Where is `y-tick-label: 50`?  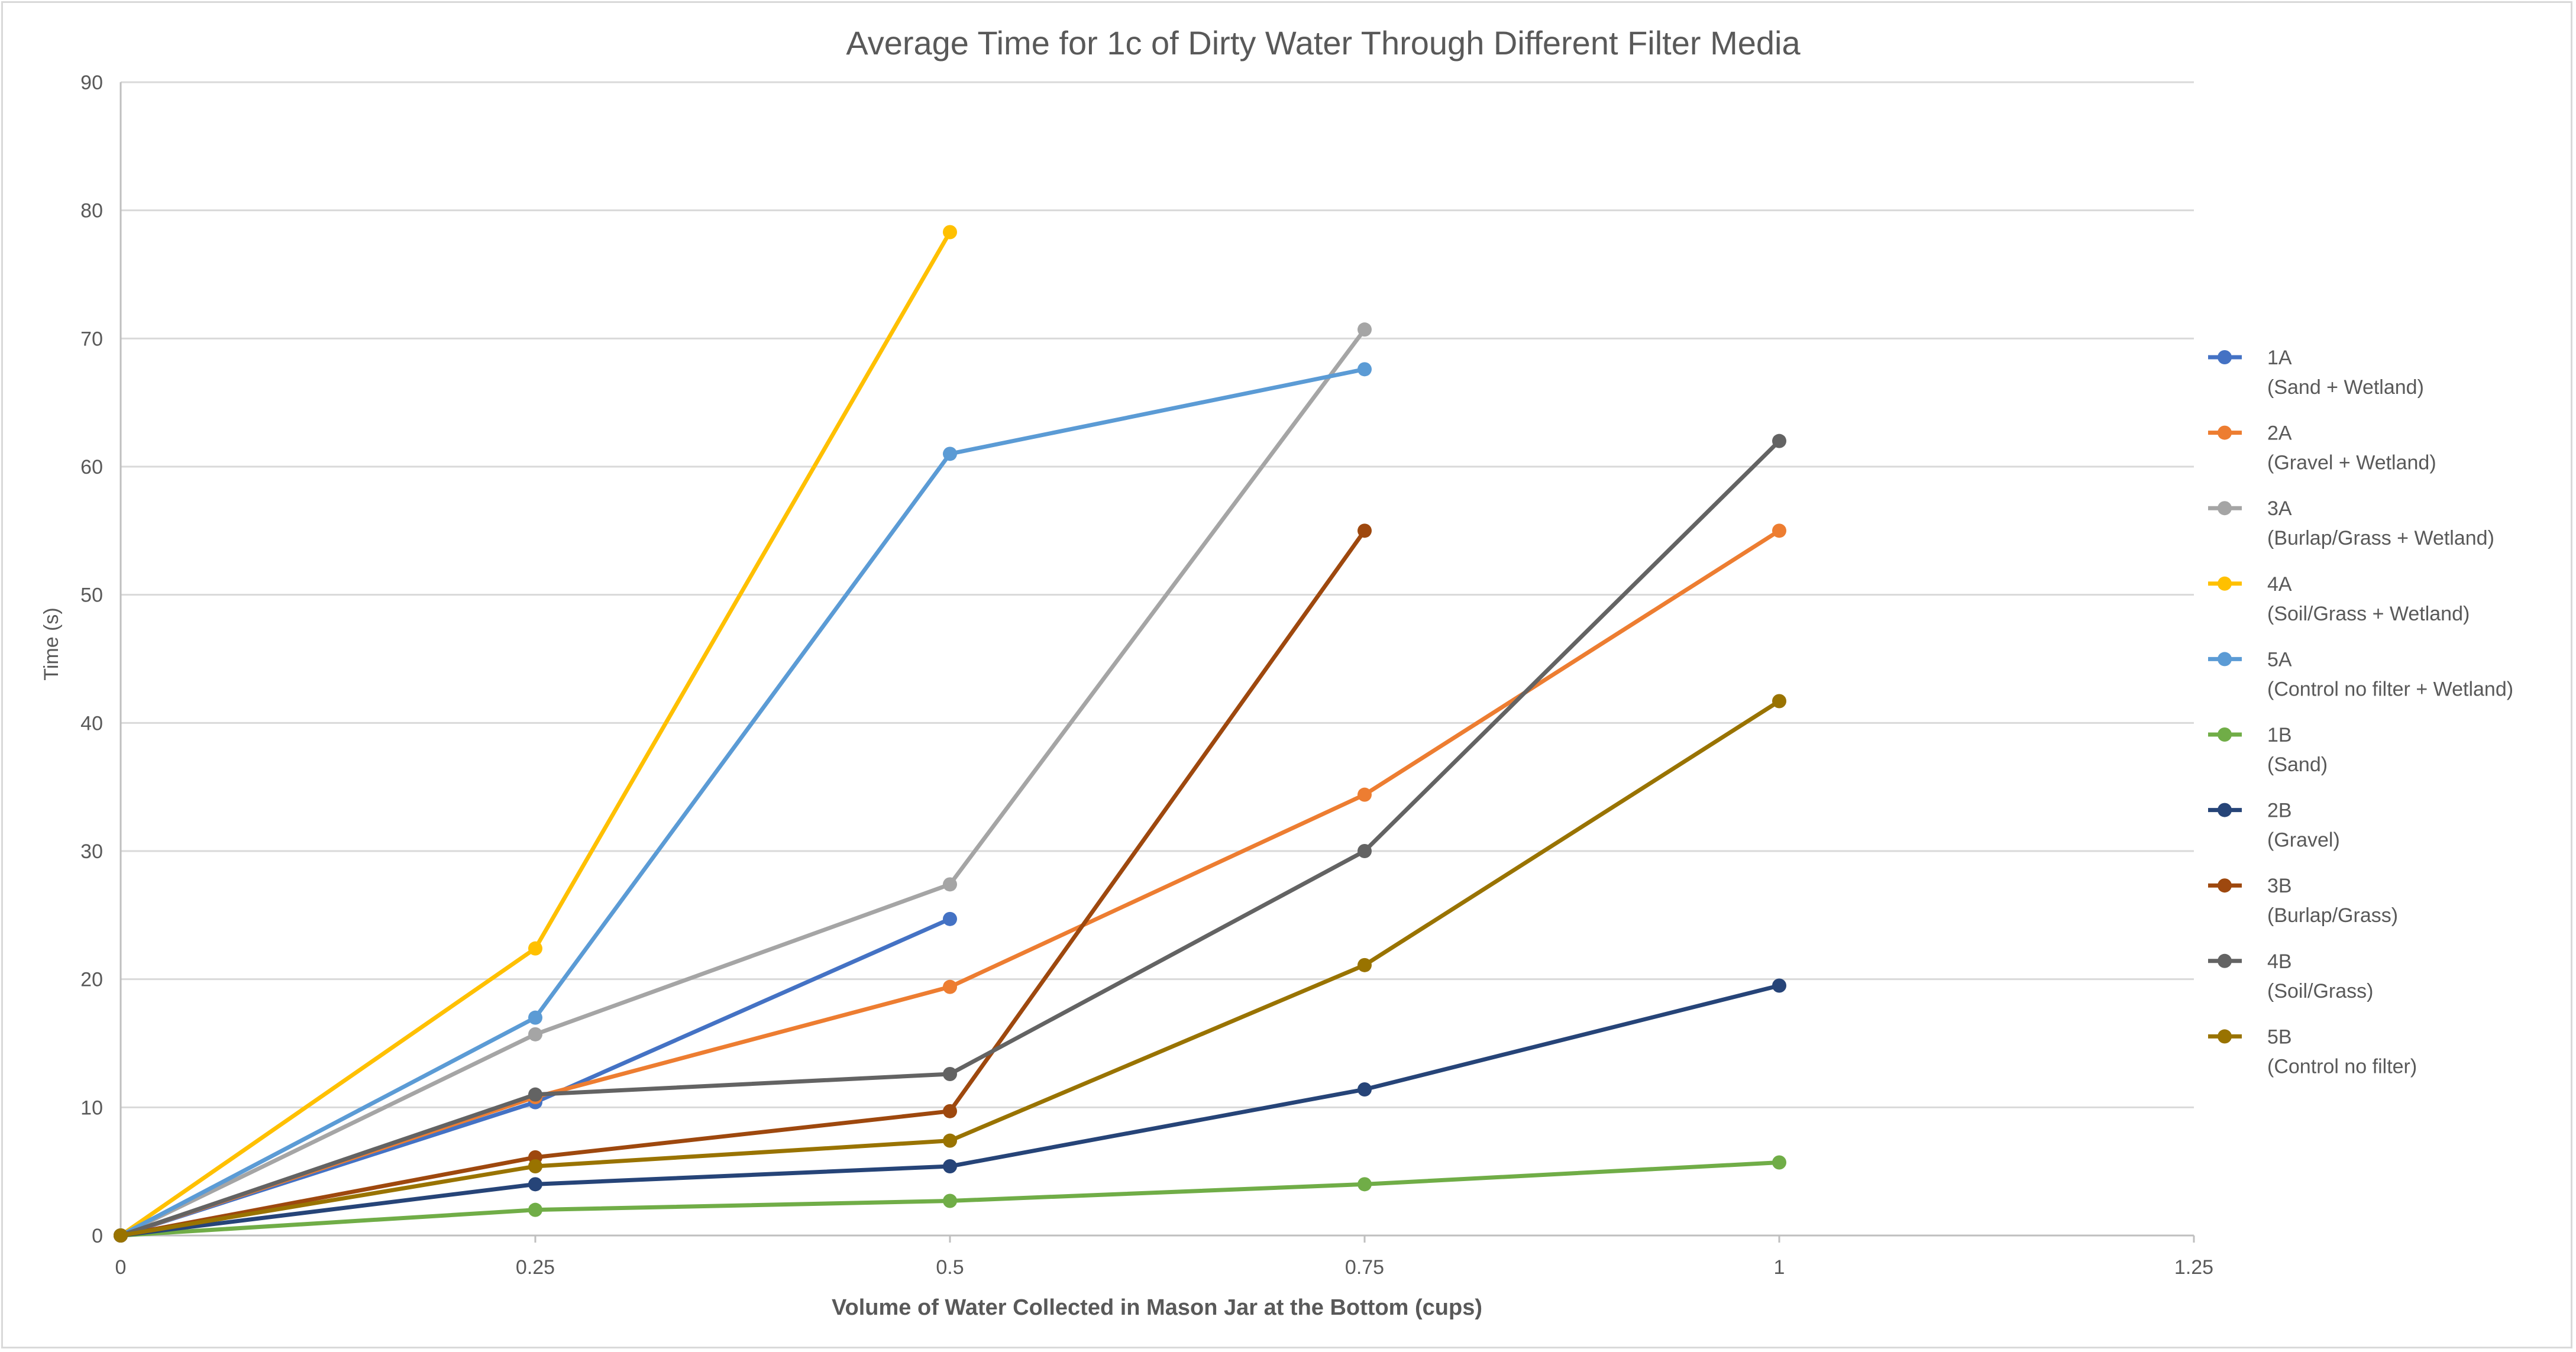
y-tick-label: 50 is located at coordinates (91, 595).